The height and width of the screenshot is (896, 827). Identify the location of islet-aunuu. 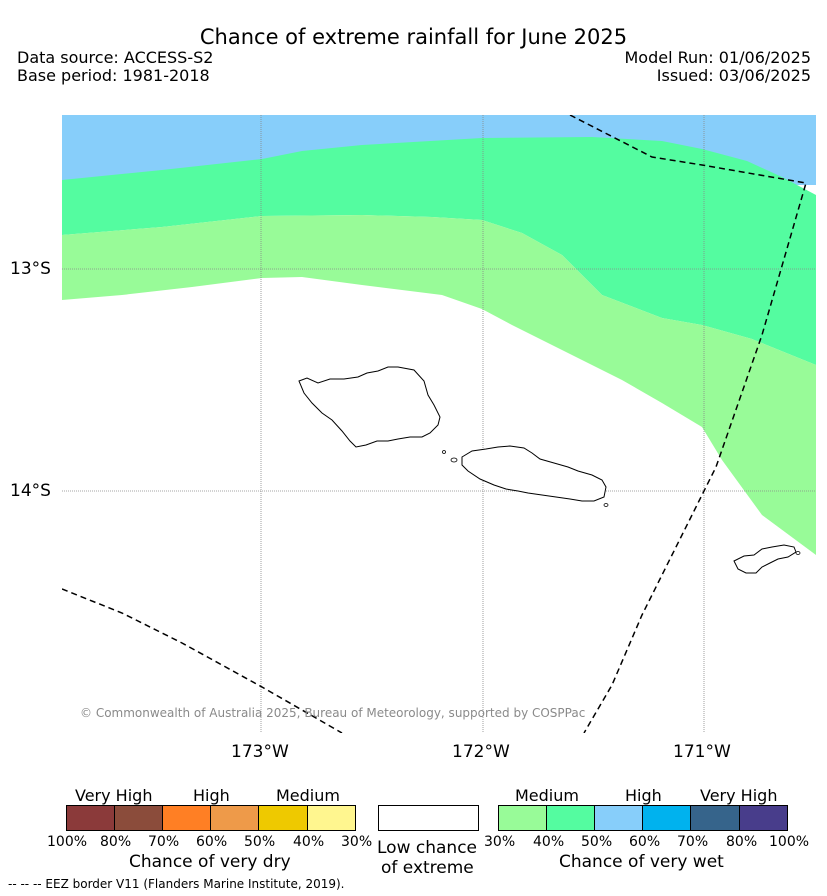
(798, 553).